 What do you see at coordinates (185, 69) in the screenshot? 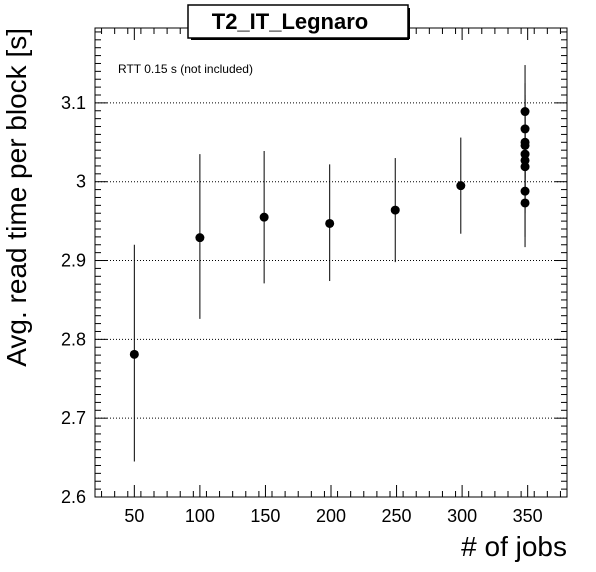
I see `chart-annotation: RTT 0.15 s (not included)` at bounding box center [185, 69].